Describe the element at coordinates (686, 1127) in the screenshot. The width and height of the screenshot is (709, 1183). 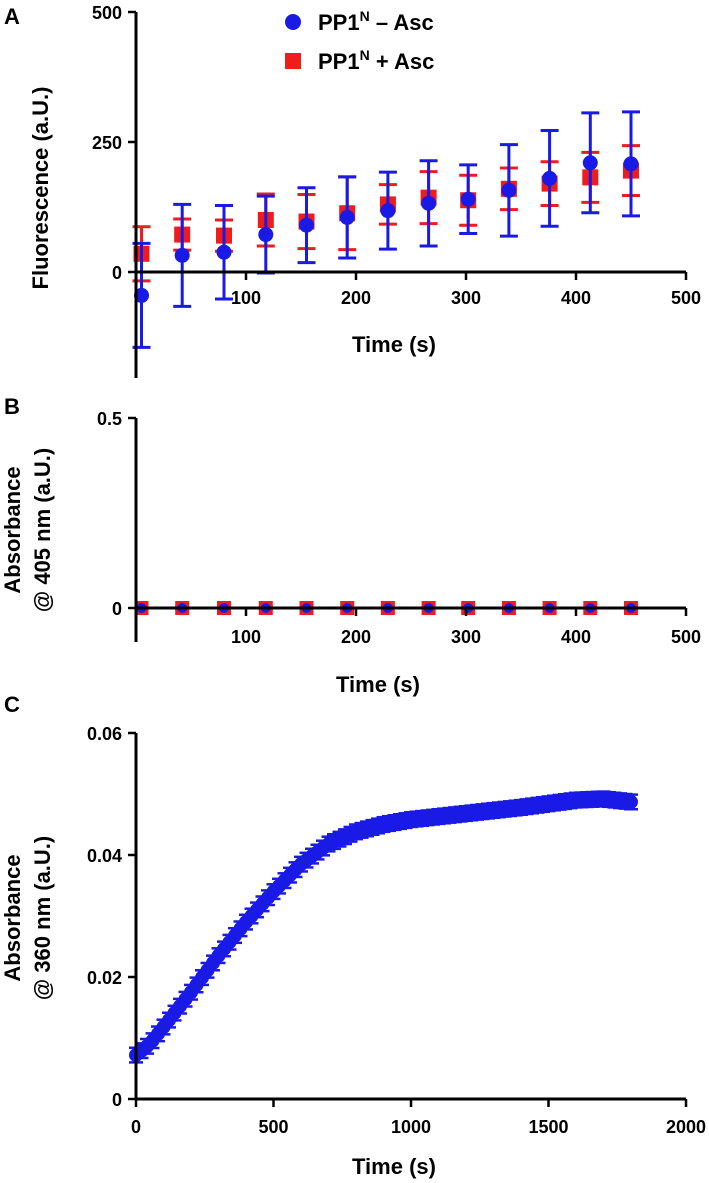
I see `c-x-tick-label: 2000` at that location.